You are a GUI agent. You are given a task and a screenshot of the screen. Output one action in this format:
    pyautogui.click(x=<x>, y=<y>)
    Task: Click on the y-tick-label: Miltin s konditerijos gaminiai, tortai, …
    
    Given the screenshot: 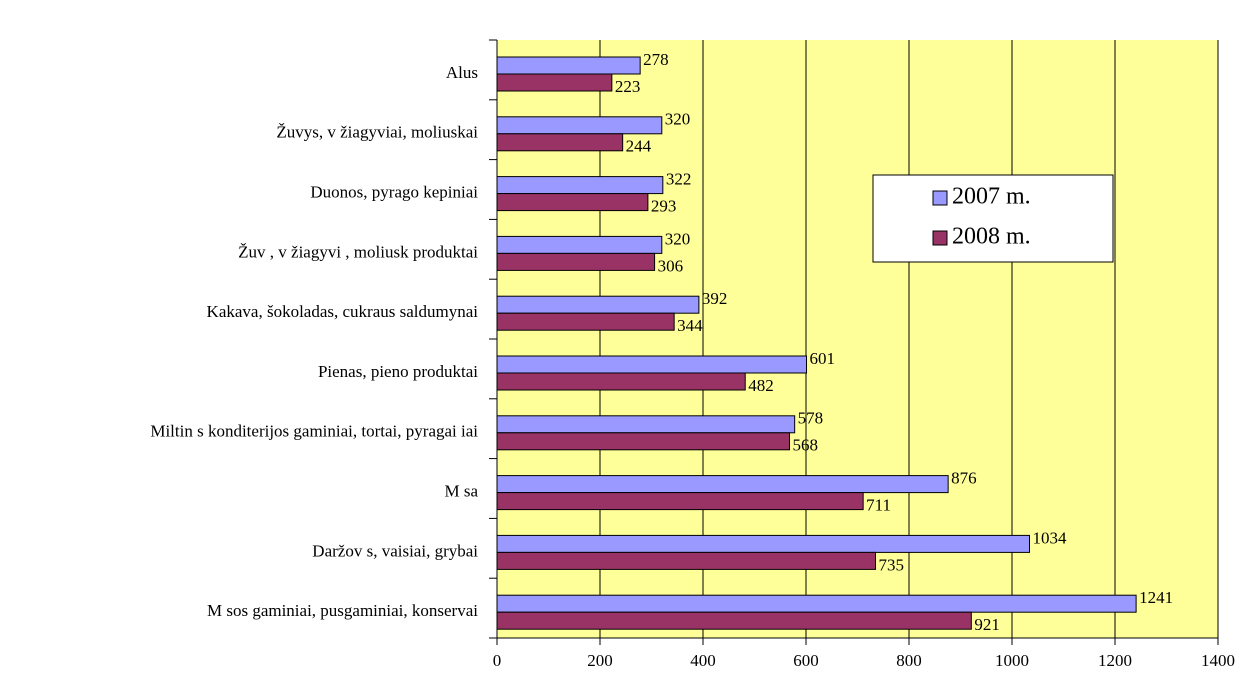 What is the action you would take?
    pyautogui.click(x=314, y=431)
    